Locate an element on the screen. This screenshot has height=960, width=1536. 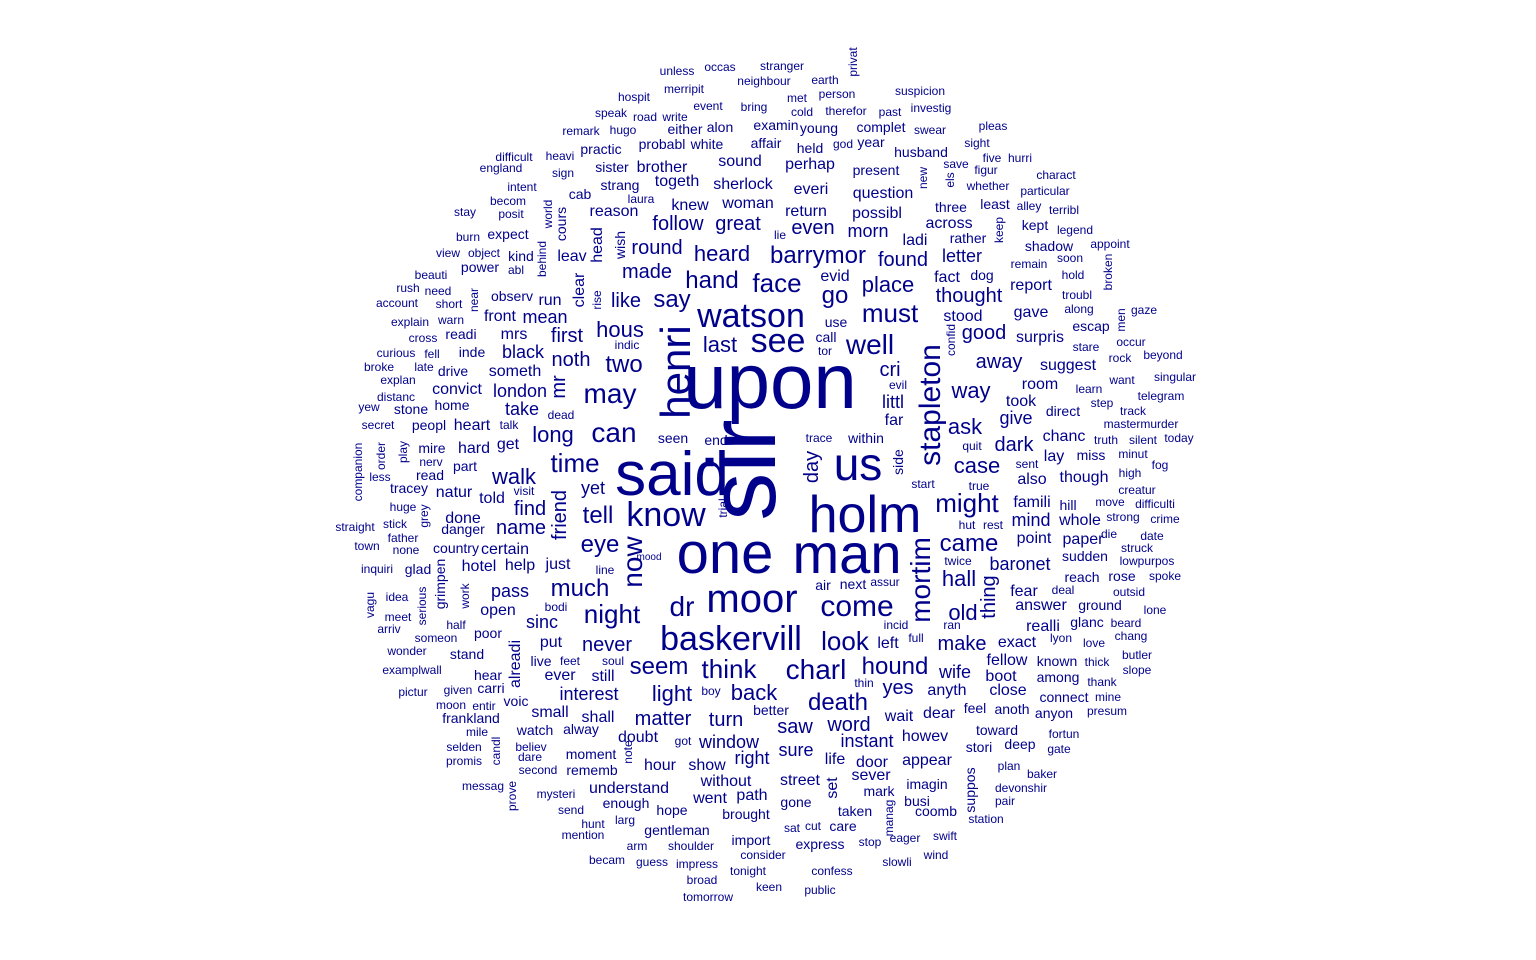
word-just: just is located at coordinates (558, 564).